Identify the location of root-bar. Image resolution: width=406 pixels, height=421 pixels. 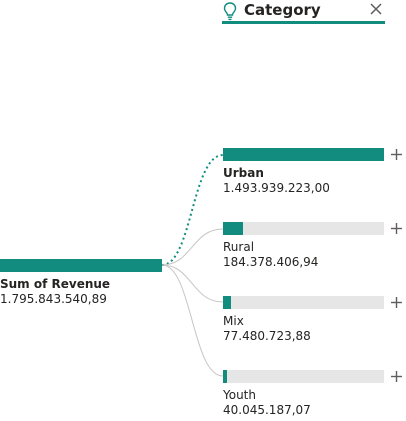
(81, 265).